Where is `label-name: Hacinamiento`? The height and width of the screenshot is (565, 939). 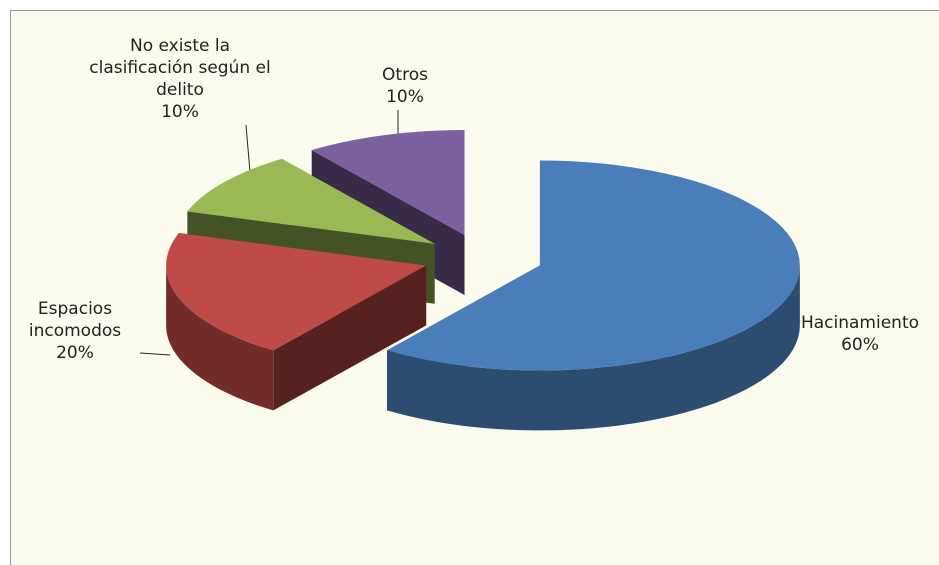
label-name: Hacinamiento is located at coordinates (860, 323).